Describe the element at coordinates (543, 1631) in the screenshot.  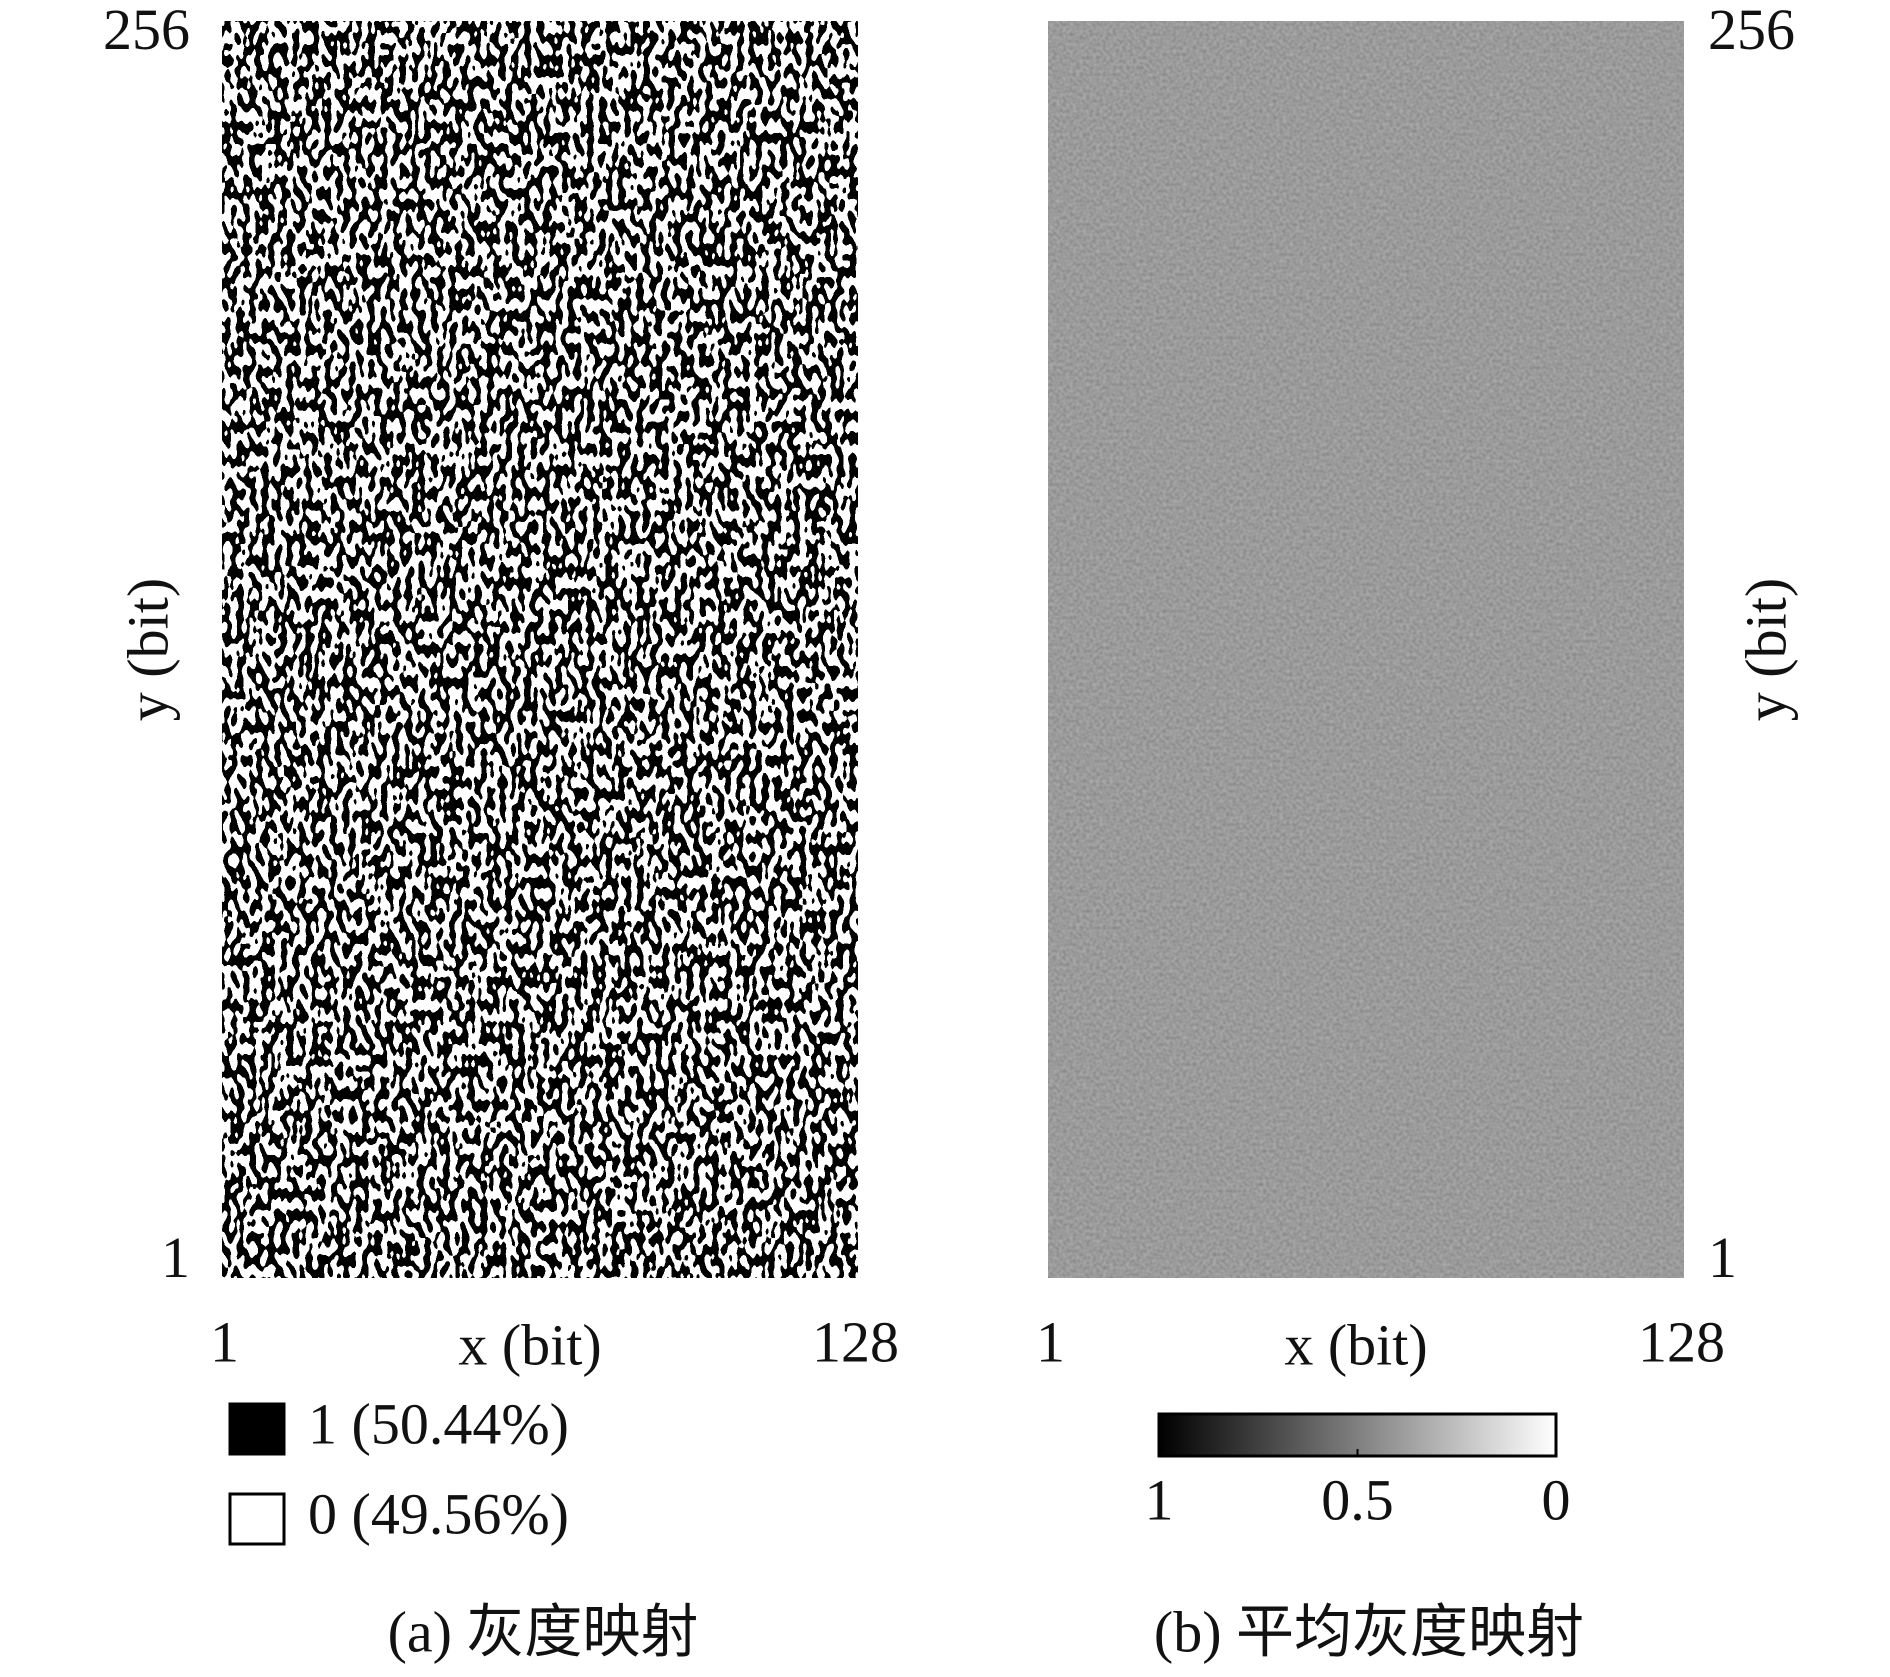
I see `caption: (a) 灰度映射` at that location.